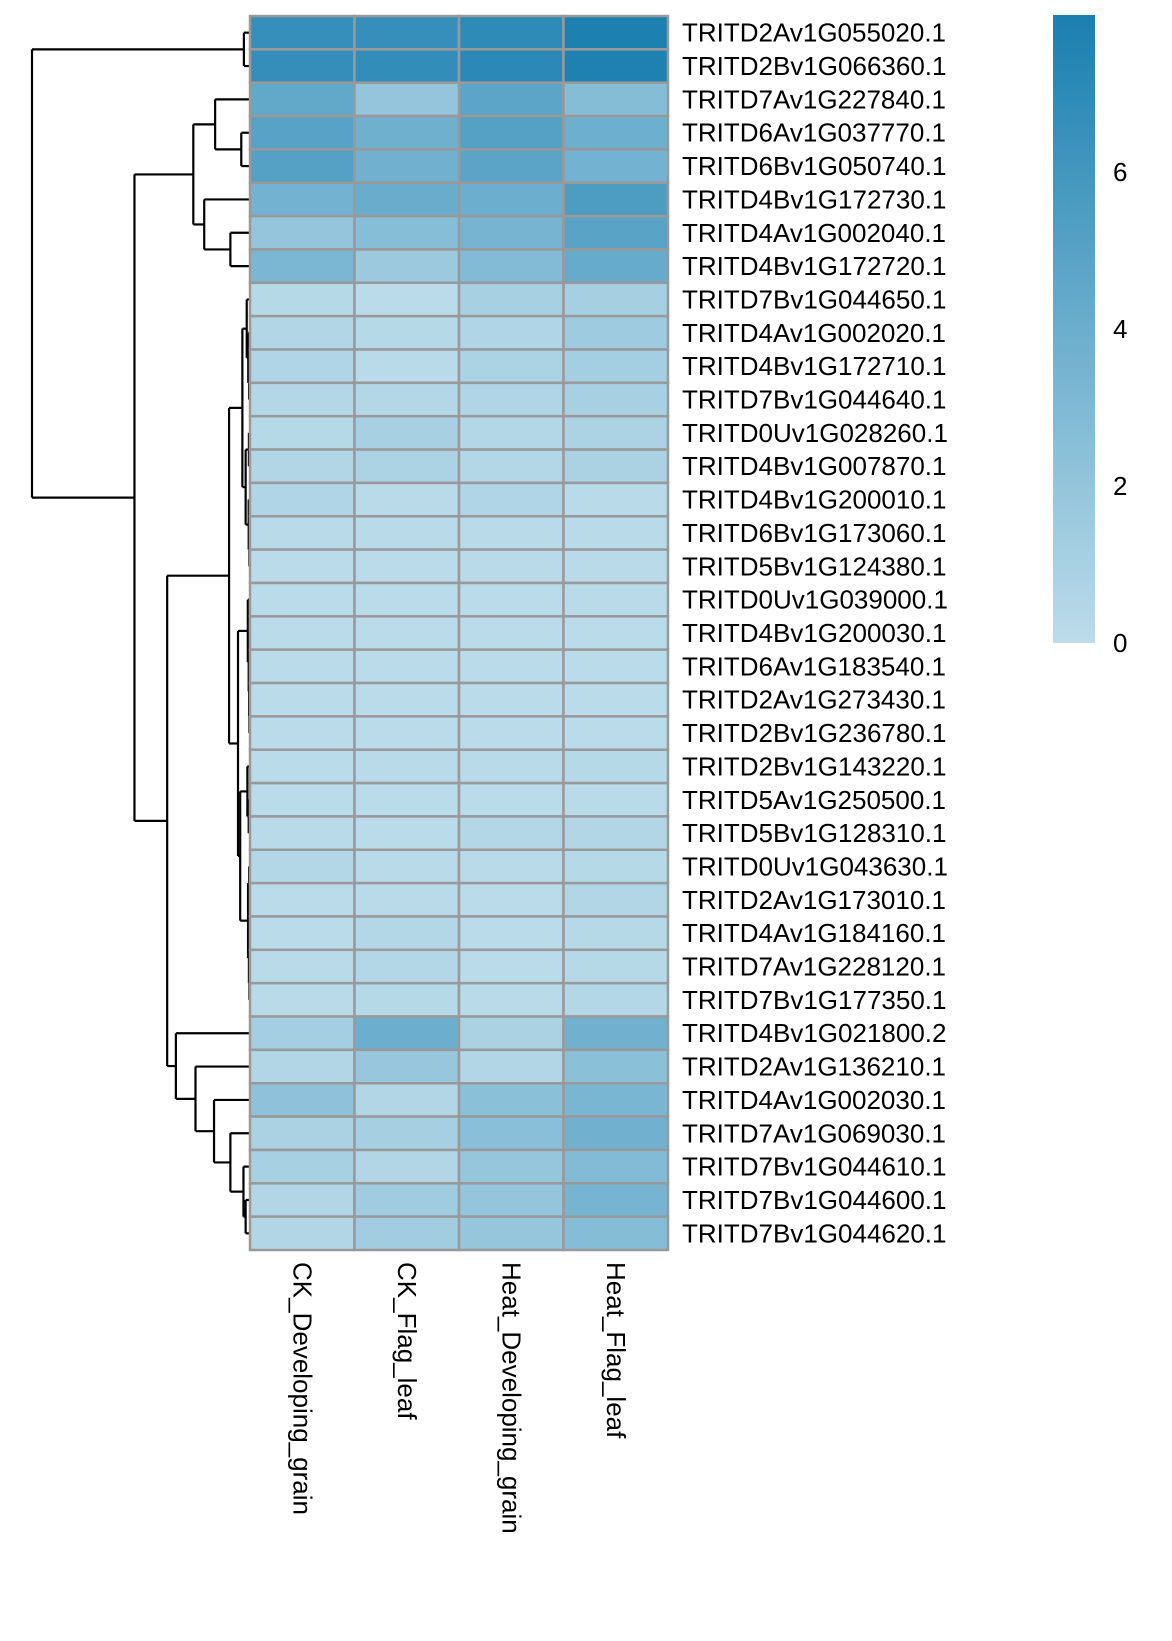 This screenshot has width=1172, height=1641. Describe the element at coordinates (1120, 172) in the screenshot. I see `legend-tick-label: 6` at that location.